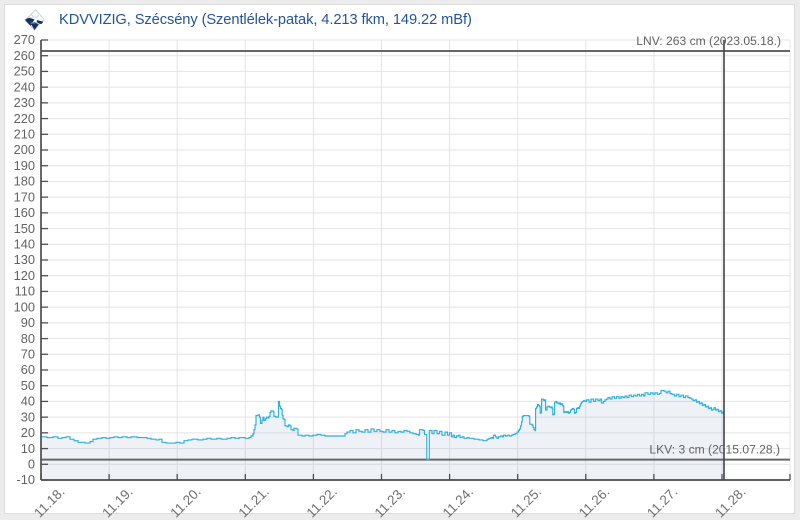 The height and width of the screenshot is (520, 800). Describe the element at coordinates (594, 502) in the screenshot. I see `svg-text: 11.26.` at that location.